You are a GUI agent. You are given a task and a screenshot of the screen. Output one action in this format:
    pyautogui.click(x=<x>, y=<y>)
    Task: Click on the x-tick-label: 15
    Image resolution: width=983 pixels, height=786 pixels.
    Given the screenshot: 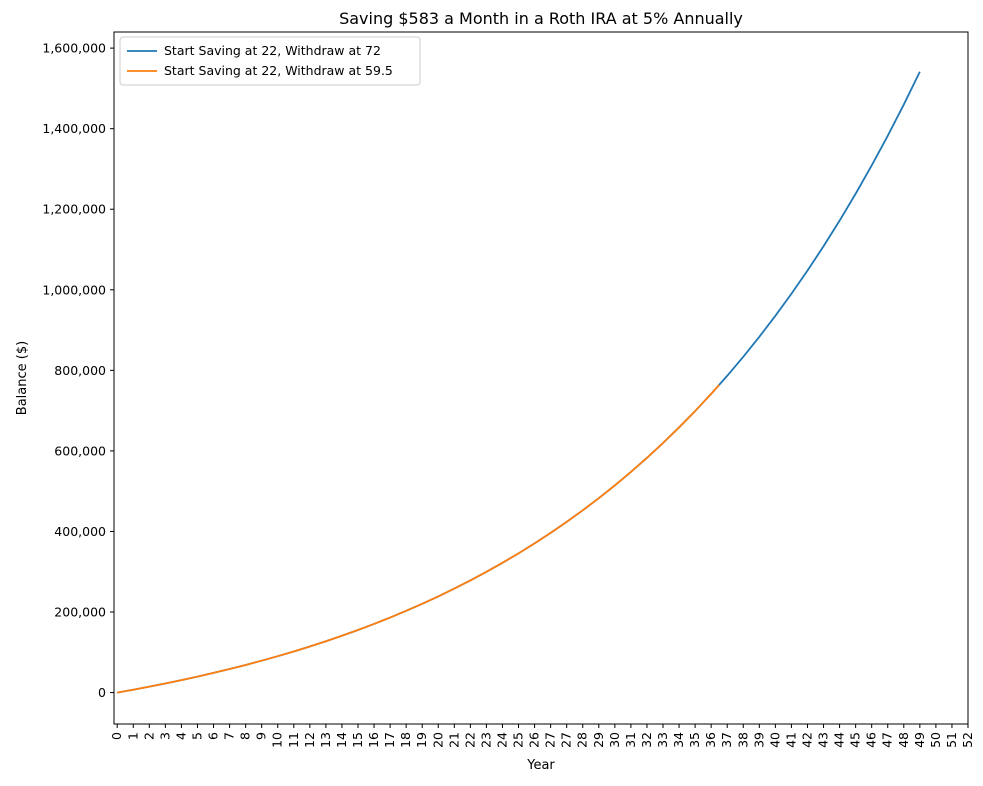 What is the action you would take?
    pyautogui.click(x=357, y=740)
    